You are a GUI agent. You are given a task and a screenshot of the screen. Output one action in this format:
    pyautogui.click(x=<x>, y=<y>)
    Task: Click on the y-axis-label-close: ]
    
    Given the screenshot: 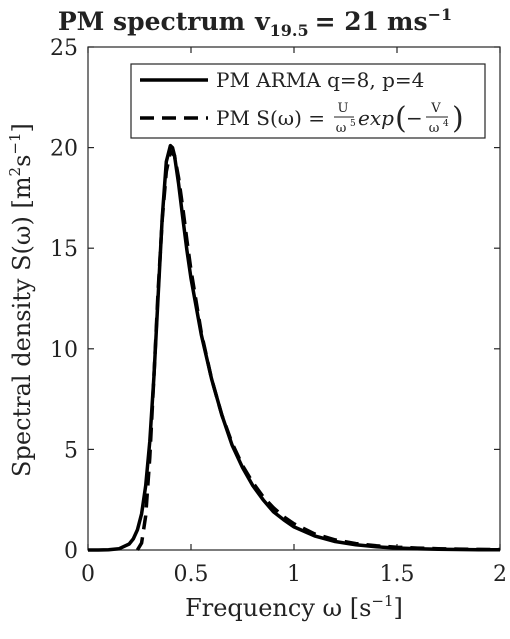 What is the action you would take?
    pyautogui.click(x=22, y=127)
    